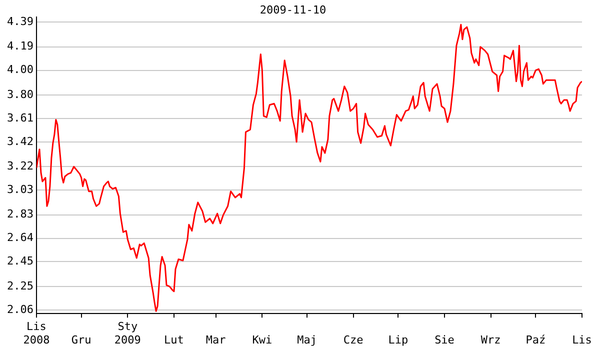  I want to click on y-tick-label: 3.80, so click(20, 94).